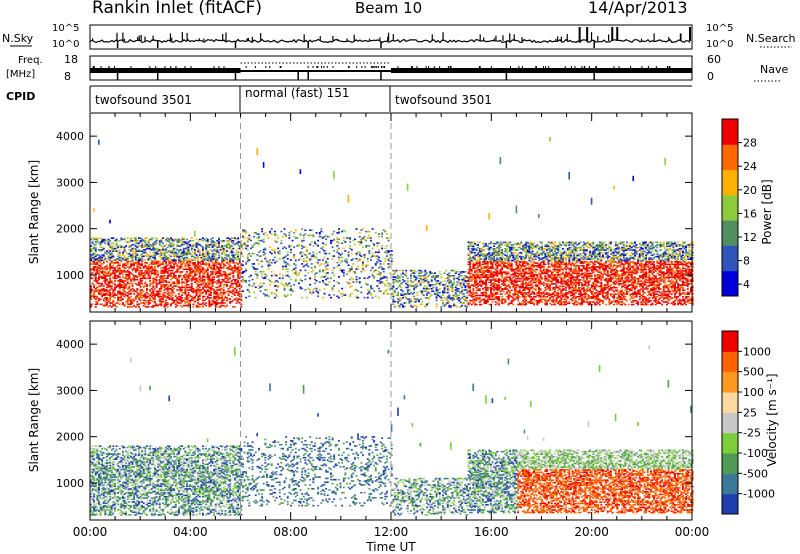 The height and width of the screenshot is (554, 800). What do you see at coordinates (391, 71) in the screenshot?
I see `frequency-trace` at bounding box center [391, 71].